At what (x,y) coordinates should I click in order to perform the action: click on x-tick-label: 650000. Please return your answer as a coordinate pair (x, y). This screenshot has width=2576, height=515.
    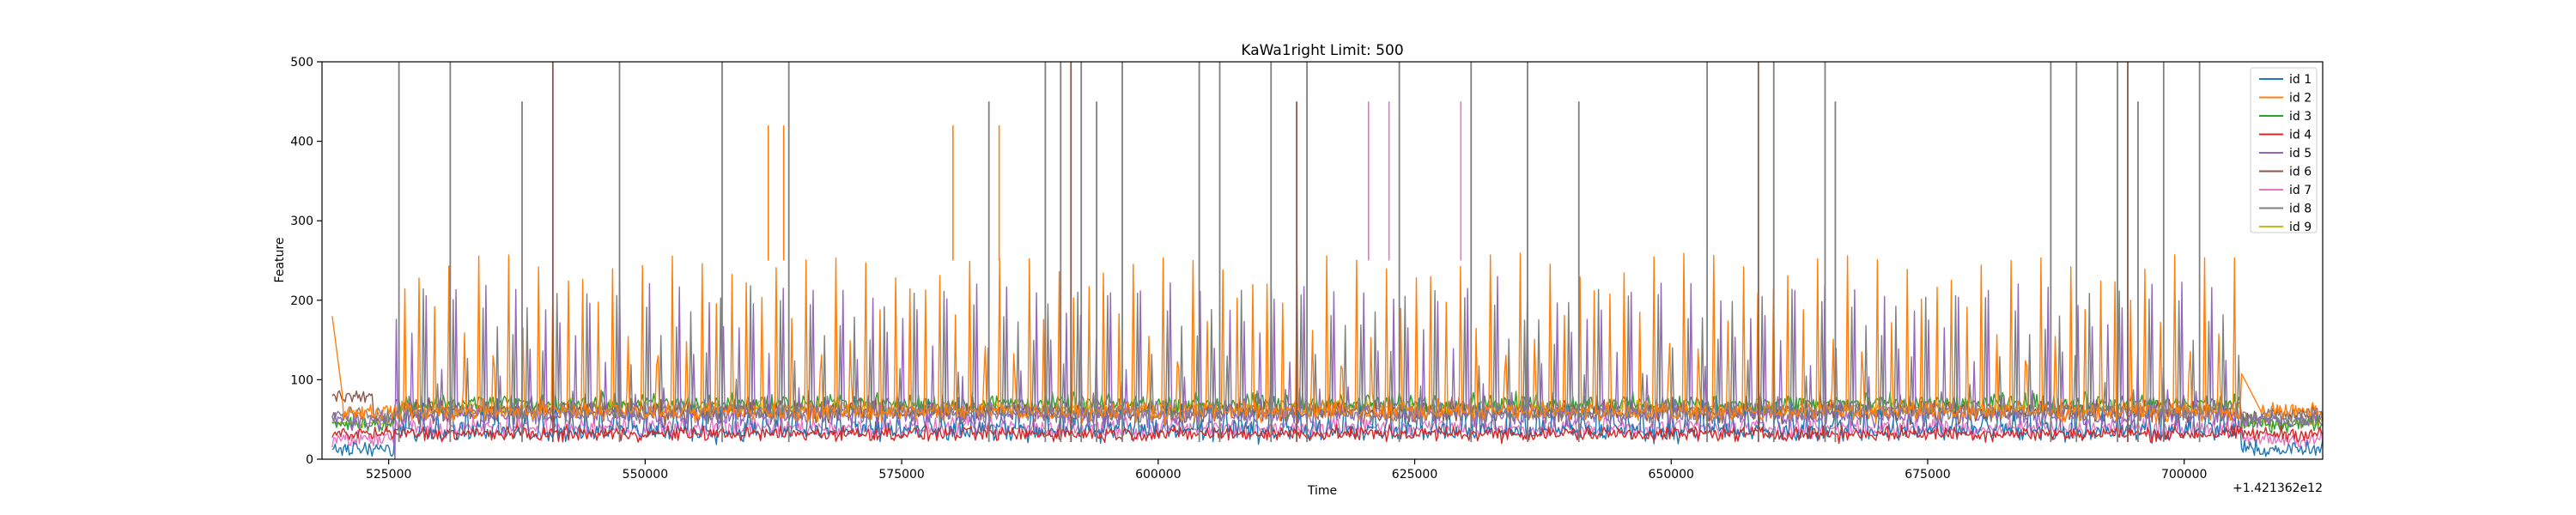
    Looking at the image, I should click on (1671, 475).